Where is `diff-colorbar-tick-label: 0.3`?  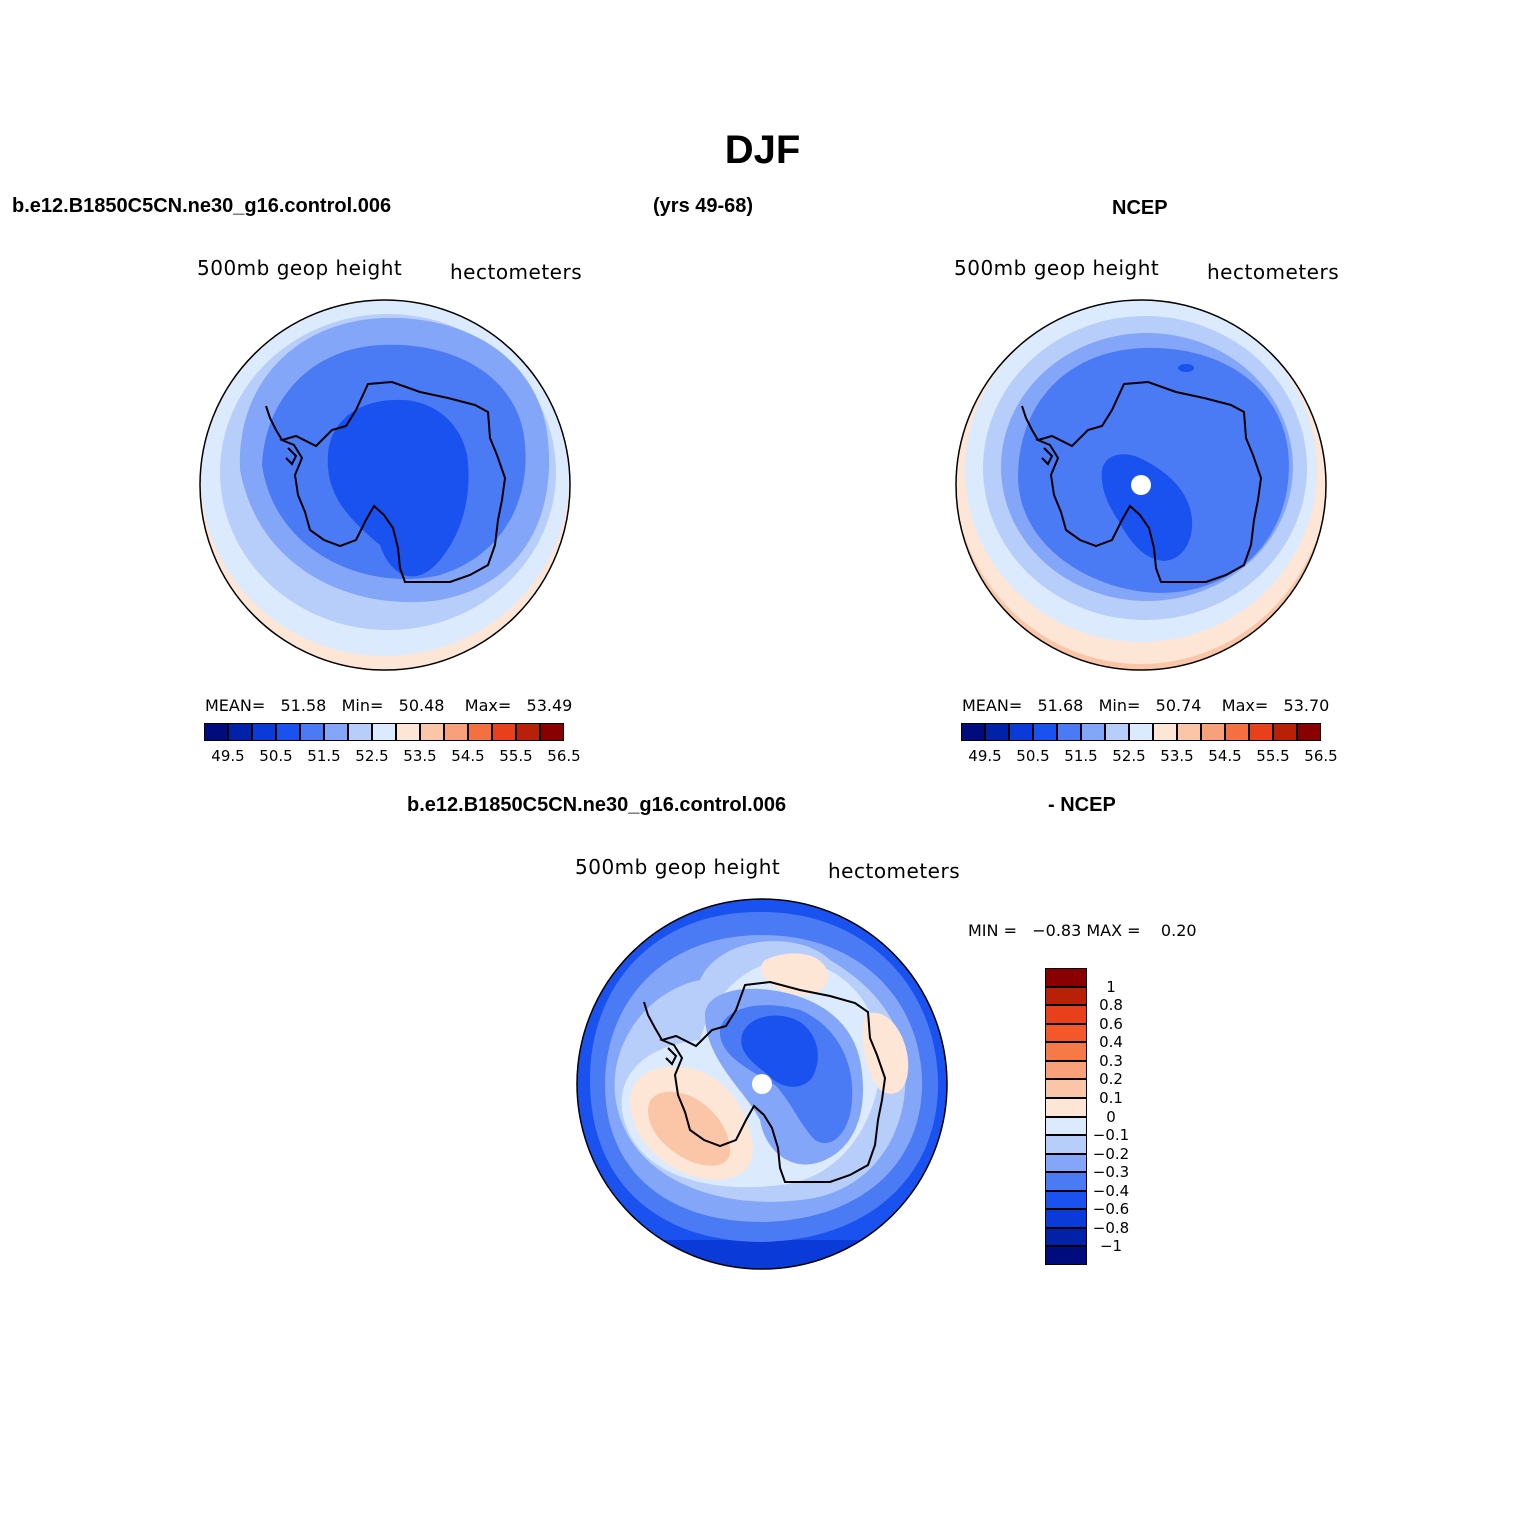 diff-colorbar-tick-label: 0.3 is located at coordinates (1111, 1060).